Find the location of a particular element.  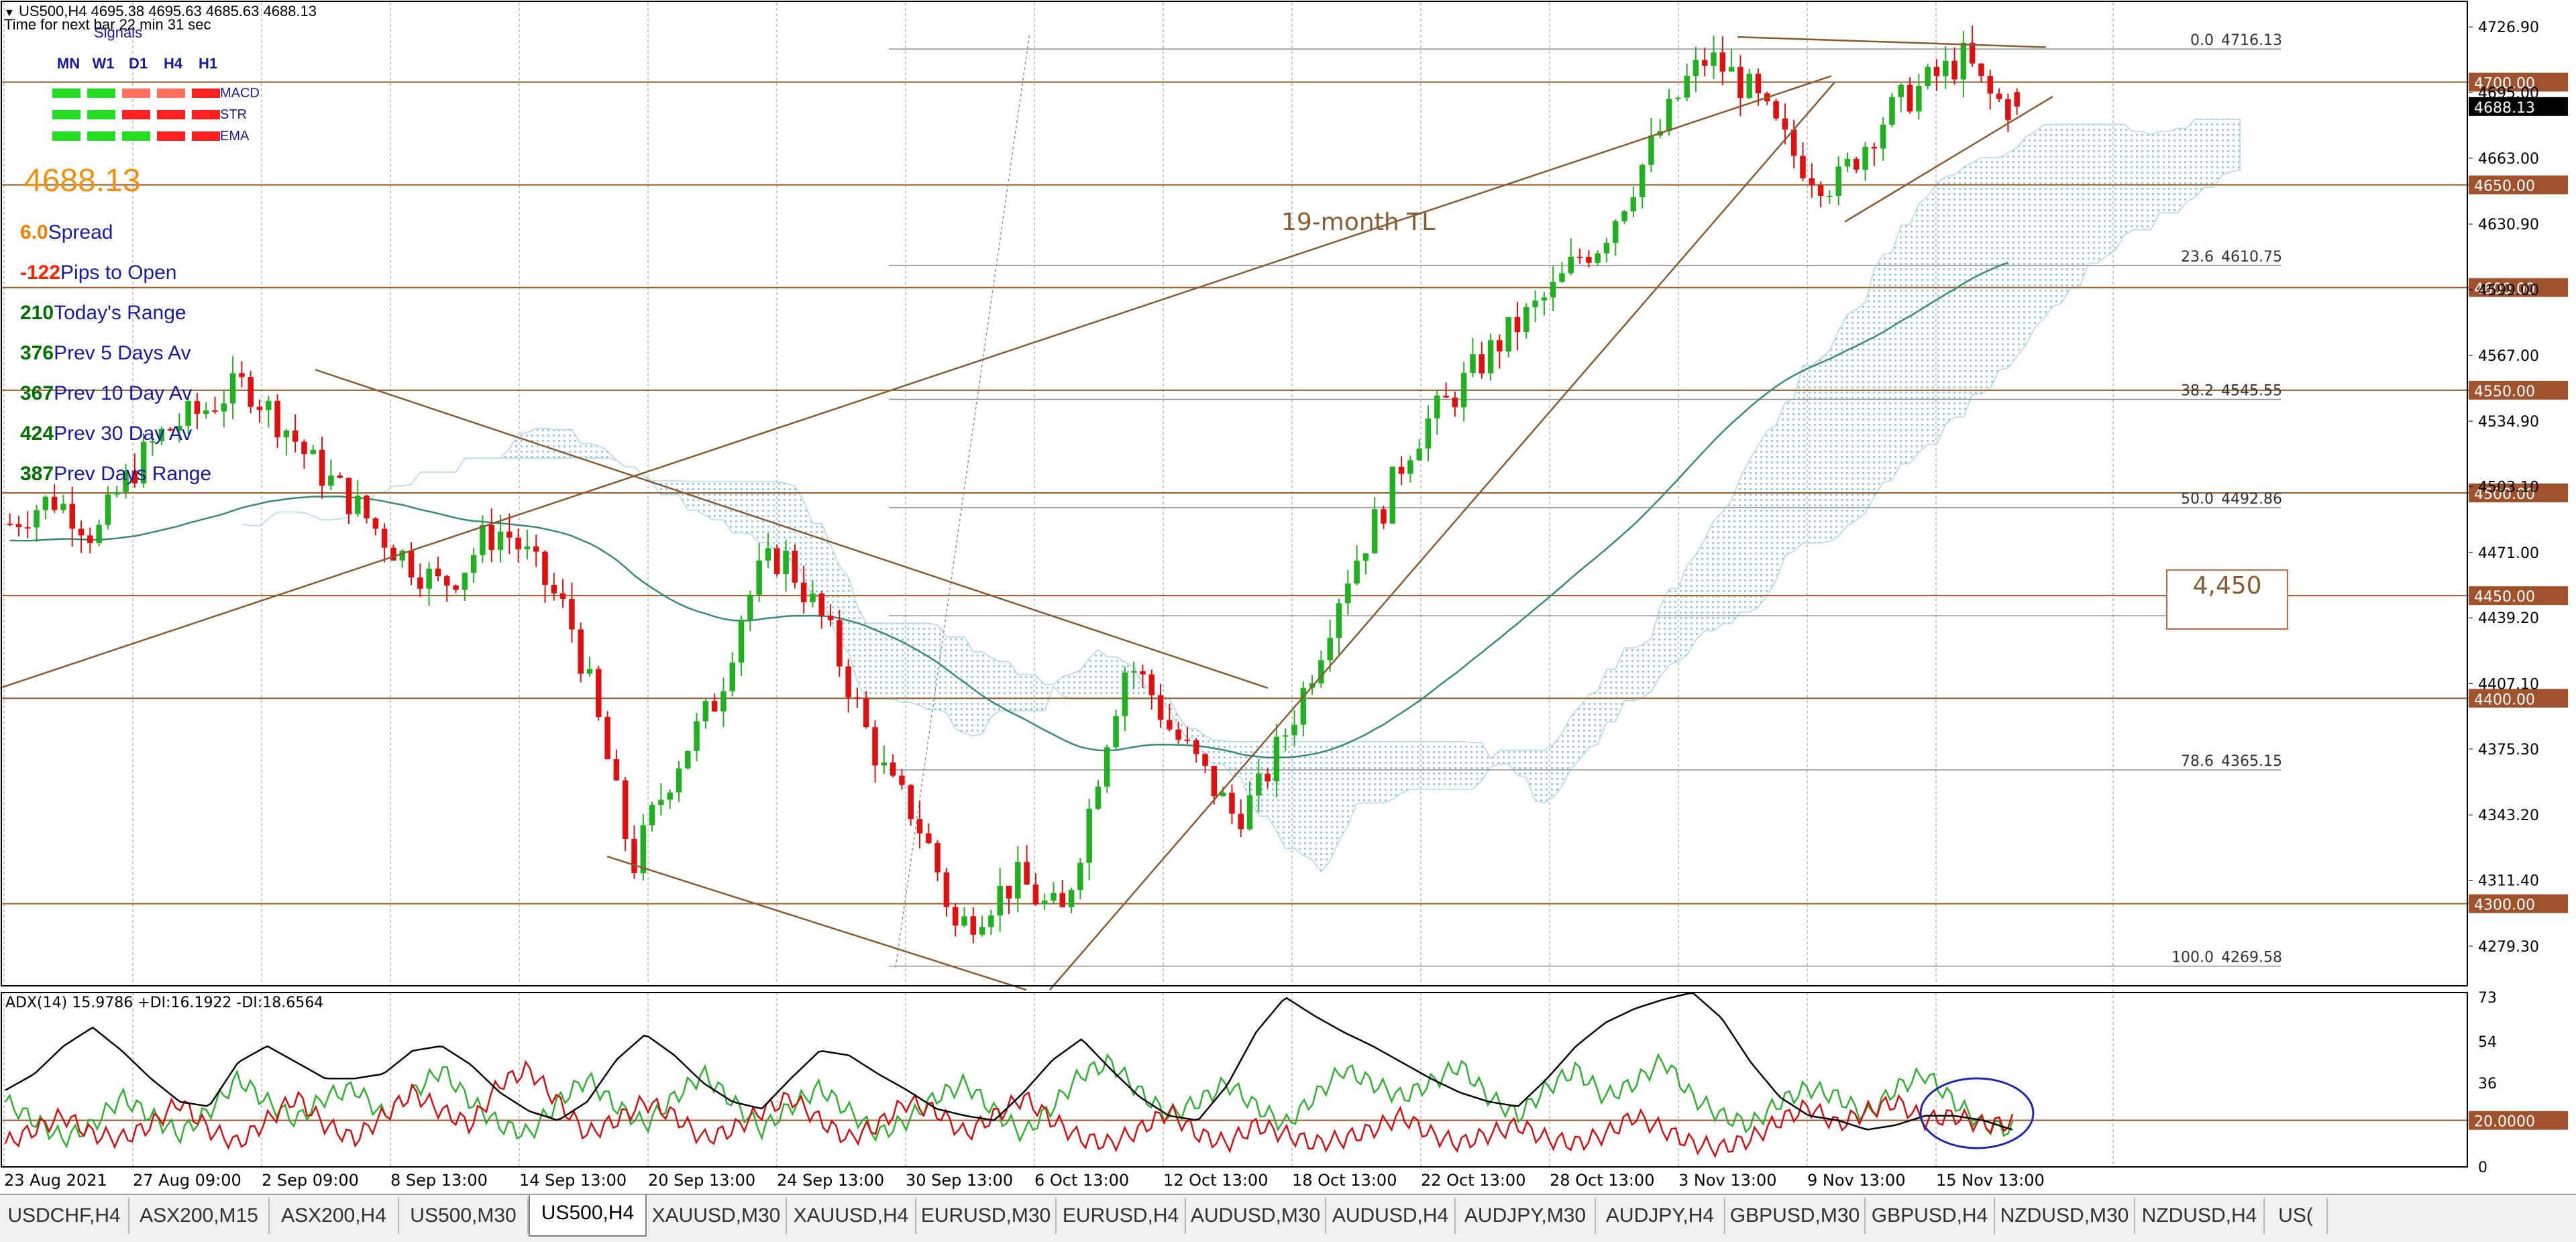

last-price-label: 4688.13 is located at coordinates (2504, 108).